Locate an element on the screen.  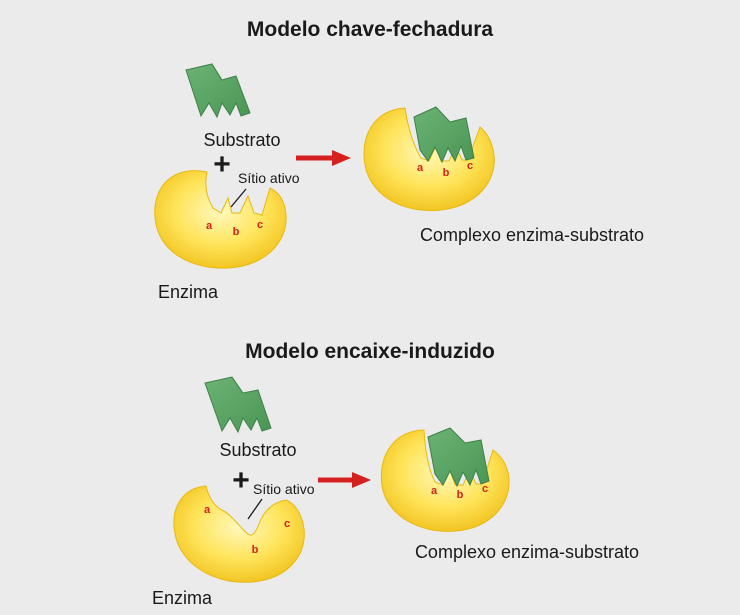
induced-fit-title: Modelo encaixe-induzido is located at coordinates (370, 351).